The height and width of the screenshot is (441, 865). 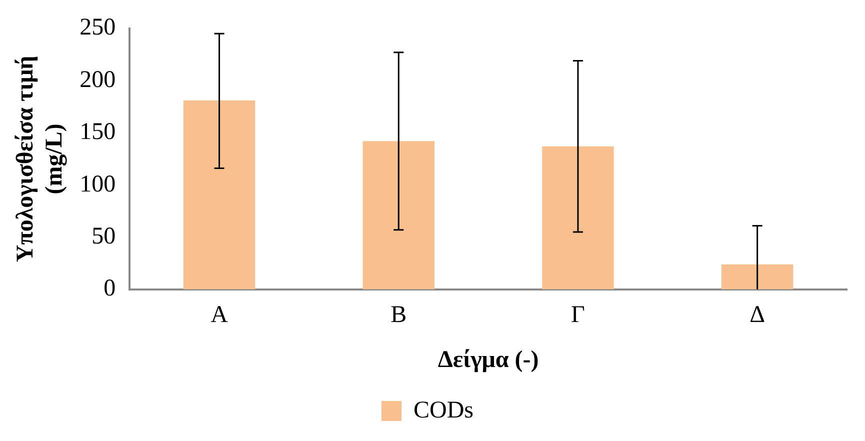 What do you see at coordinates (578, 315) in the screenshot?
I see `x-tick-label: Γ` at bounding box center [578, 315].